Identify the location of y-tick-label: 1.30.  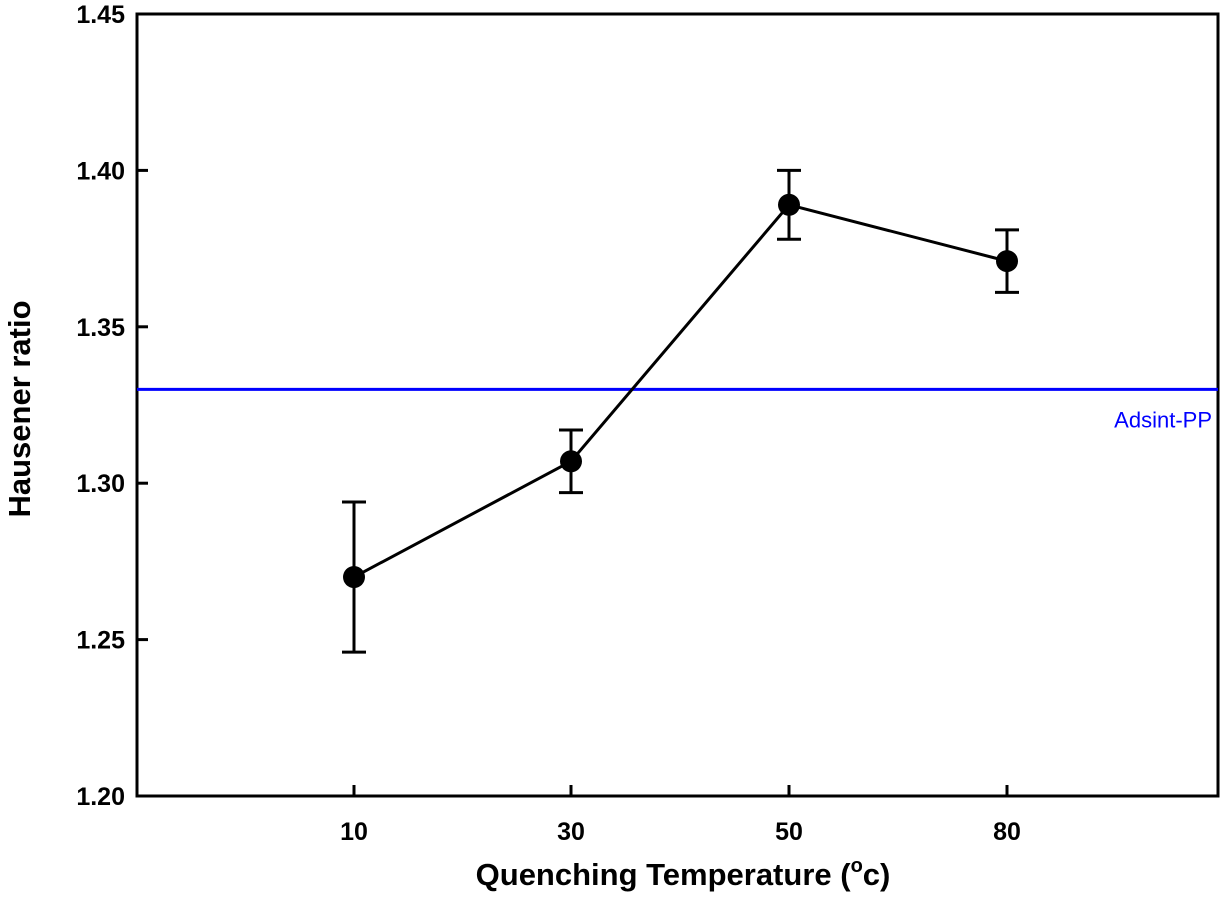
(100, 484).